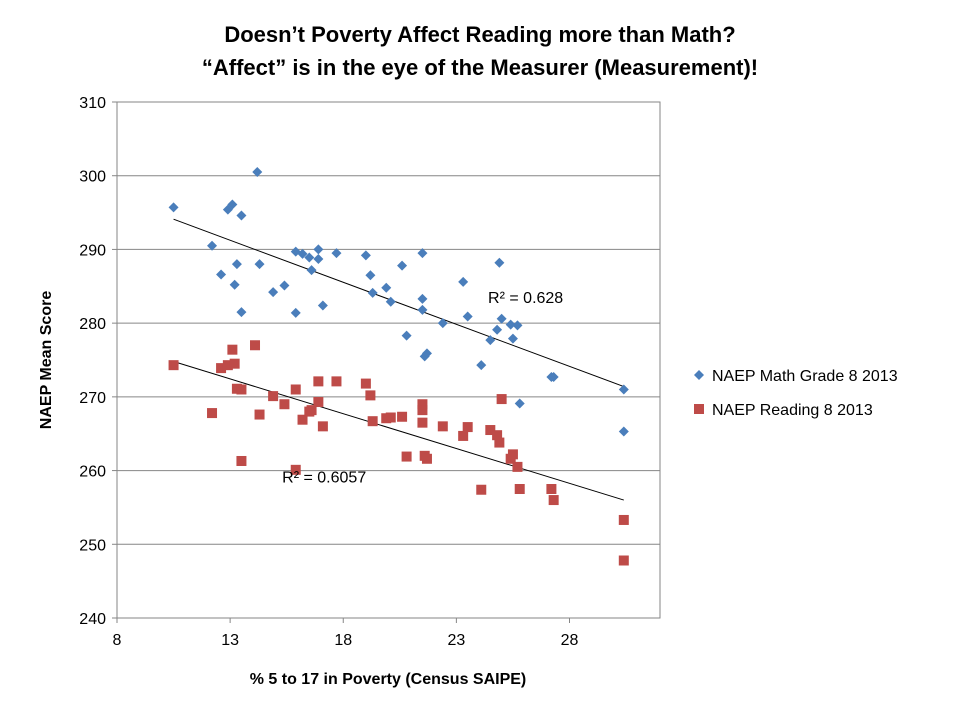 This screenshot has height=720, width=960. What do you see at coordinates (792, 410) in the screenshot?
I see `legend-reading-label: NAEP Reading 8 2013` at bounding box center [792, 410].